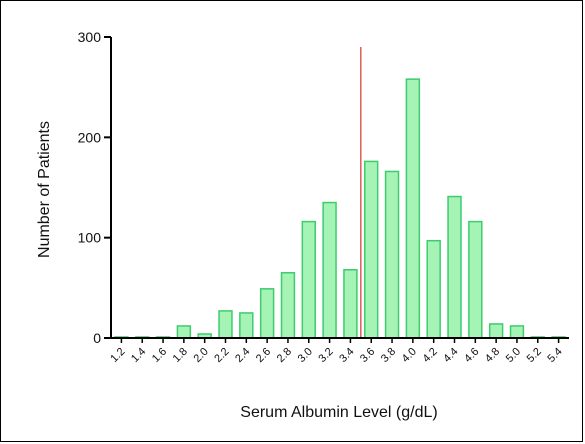 The height and width of the screenshot is (444, 585). What do you see at coordinates (90, 37) in the screenshot?
I see `y-tick-label: 300` at bounding box center [90, 37].